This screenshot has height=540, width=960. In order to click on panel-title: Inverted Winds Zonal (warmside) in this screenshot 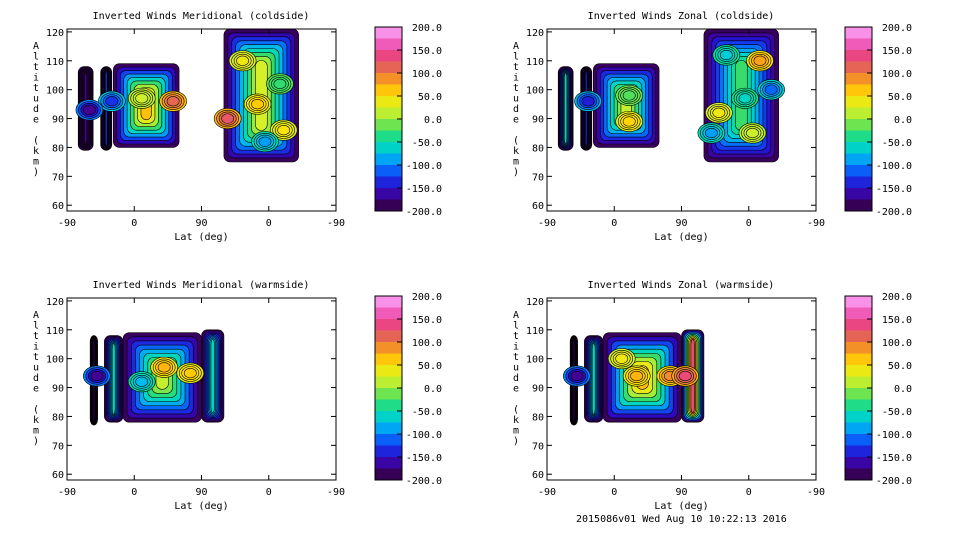, I will do `click(681, 285)`.